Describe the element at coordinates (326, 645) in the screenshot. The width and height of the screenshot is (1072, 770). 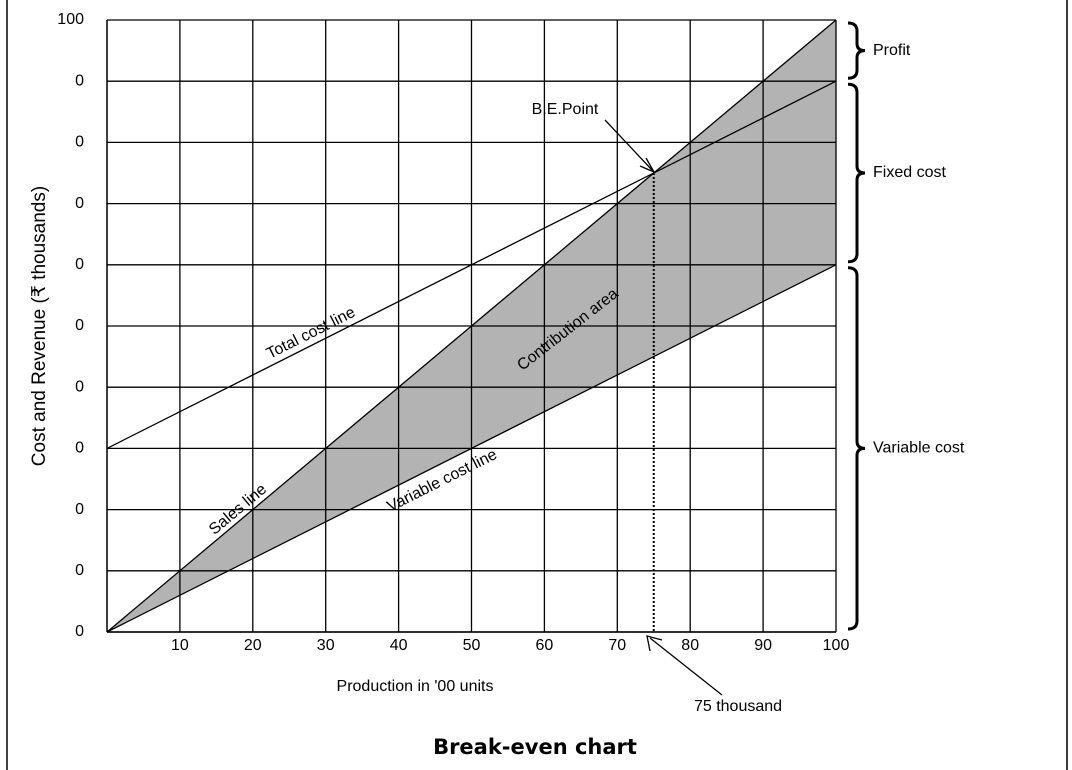
I see `x-tick-label: 30` at that location.